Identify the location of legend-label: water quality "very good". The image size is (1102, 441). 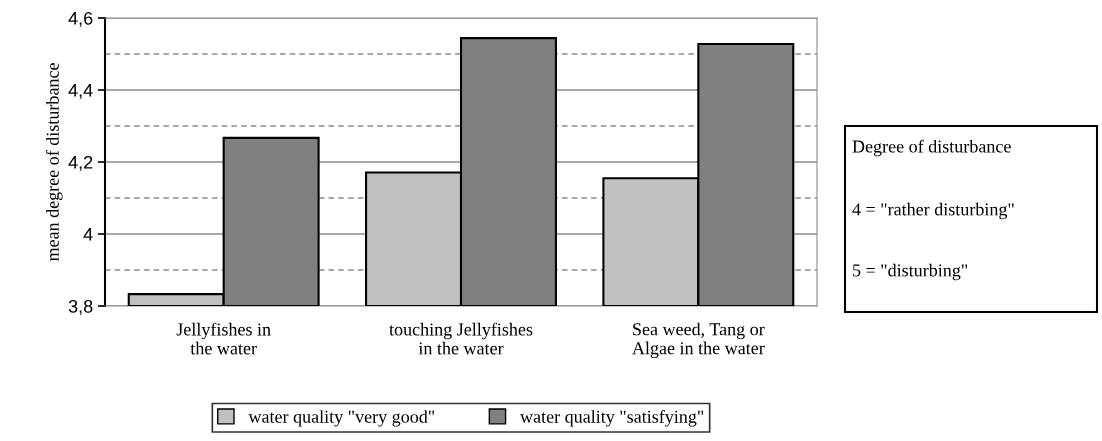
(341, 418).